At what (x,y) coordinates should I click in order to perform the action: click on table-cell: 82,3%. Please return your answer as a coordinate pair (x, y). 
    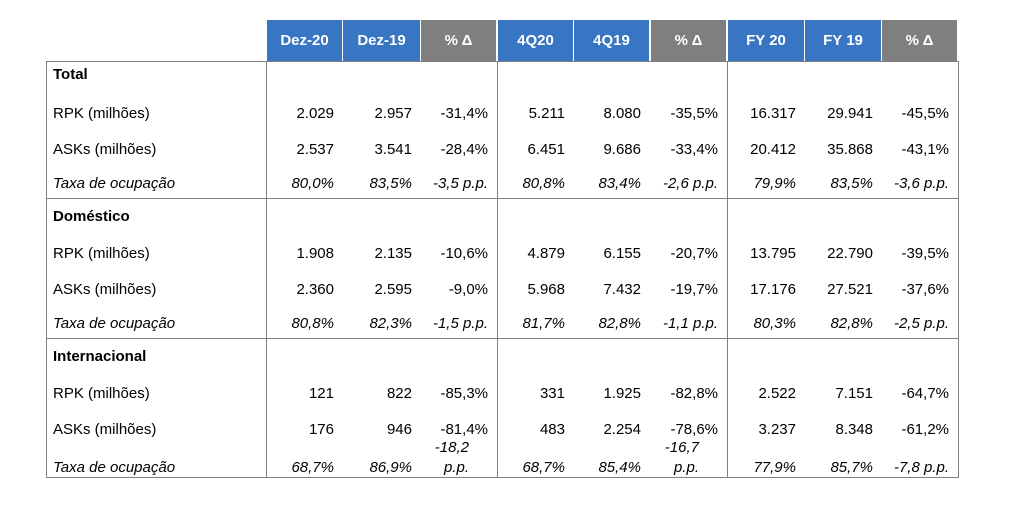
    Looking at the image, I should click on (390, 323).